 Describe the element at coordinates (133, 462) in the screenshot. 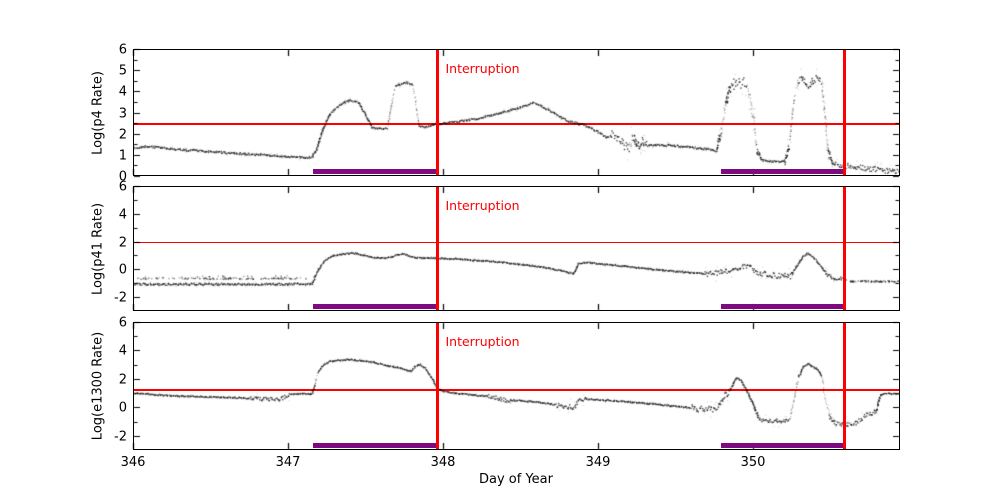

I see `x-tick-label: 346` at that location.